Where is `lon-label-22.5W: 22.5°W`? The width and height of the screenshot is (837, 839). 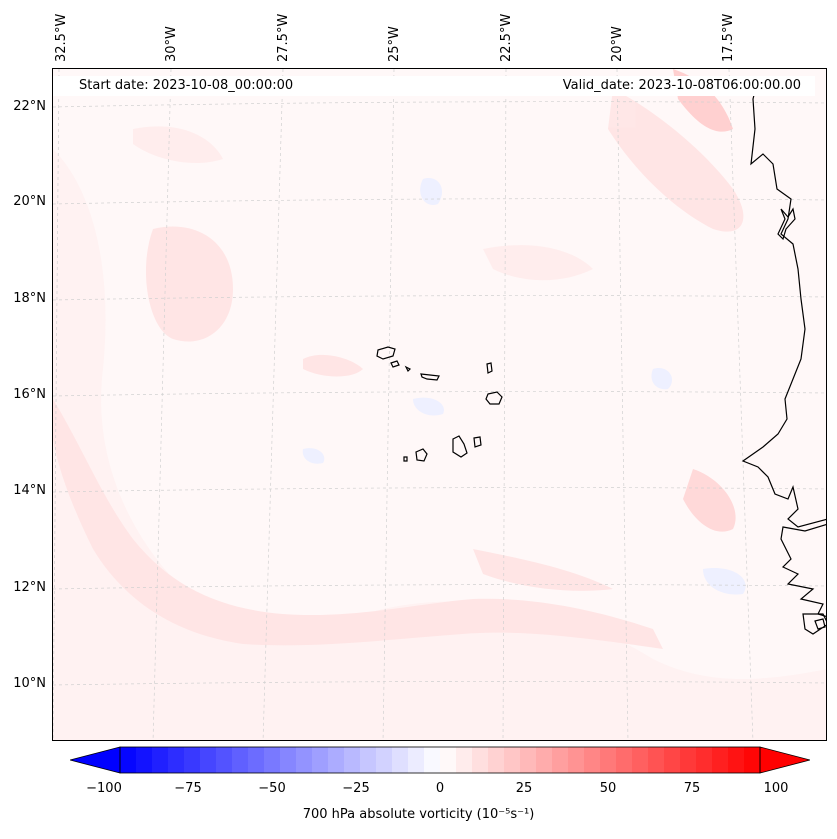 lon-label-22.5W: 22.5°W is located at coordinates (506, 37).